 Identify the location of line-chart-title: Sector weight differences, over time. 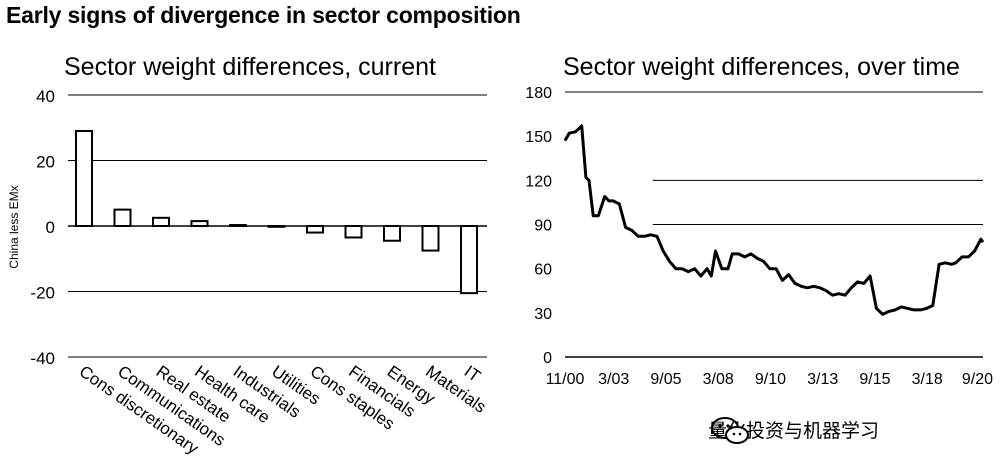
(761, 67).